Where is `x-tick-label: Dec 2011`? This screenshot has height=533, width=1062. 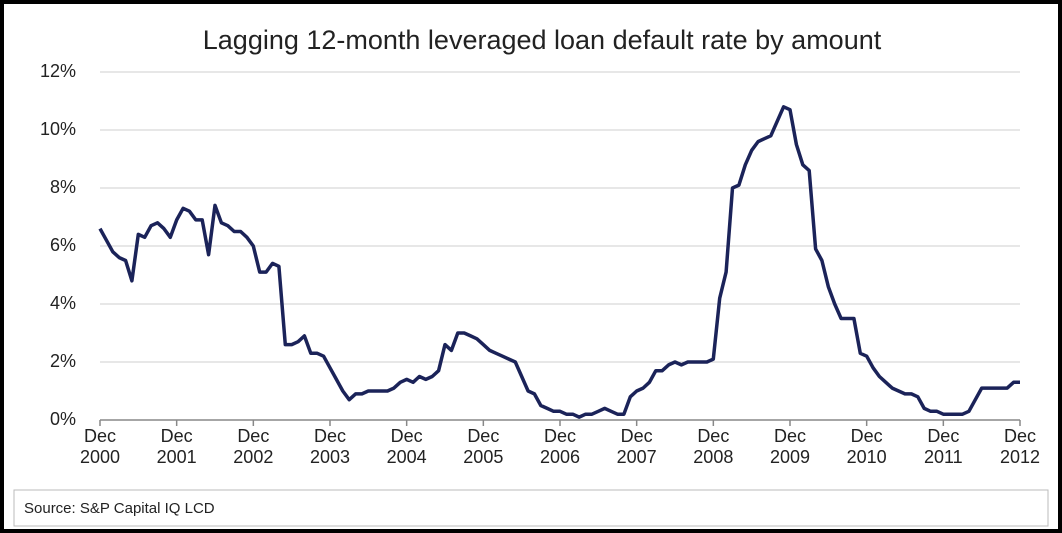 x-tick-label: Dec 2011 is located at coordinates (943, 446).